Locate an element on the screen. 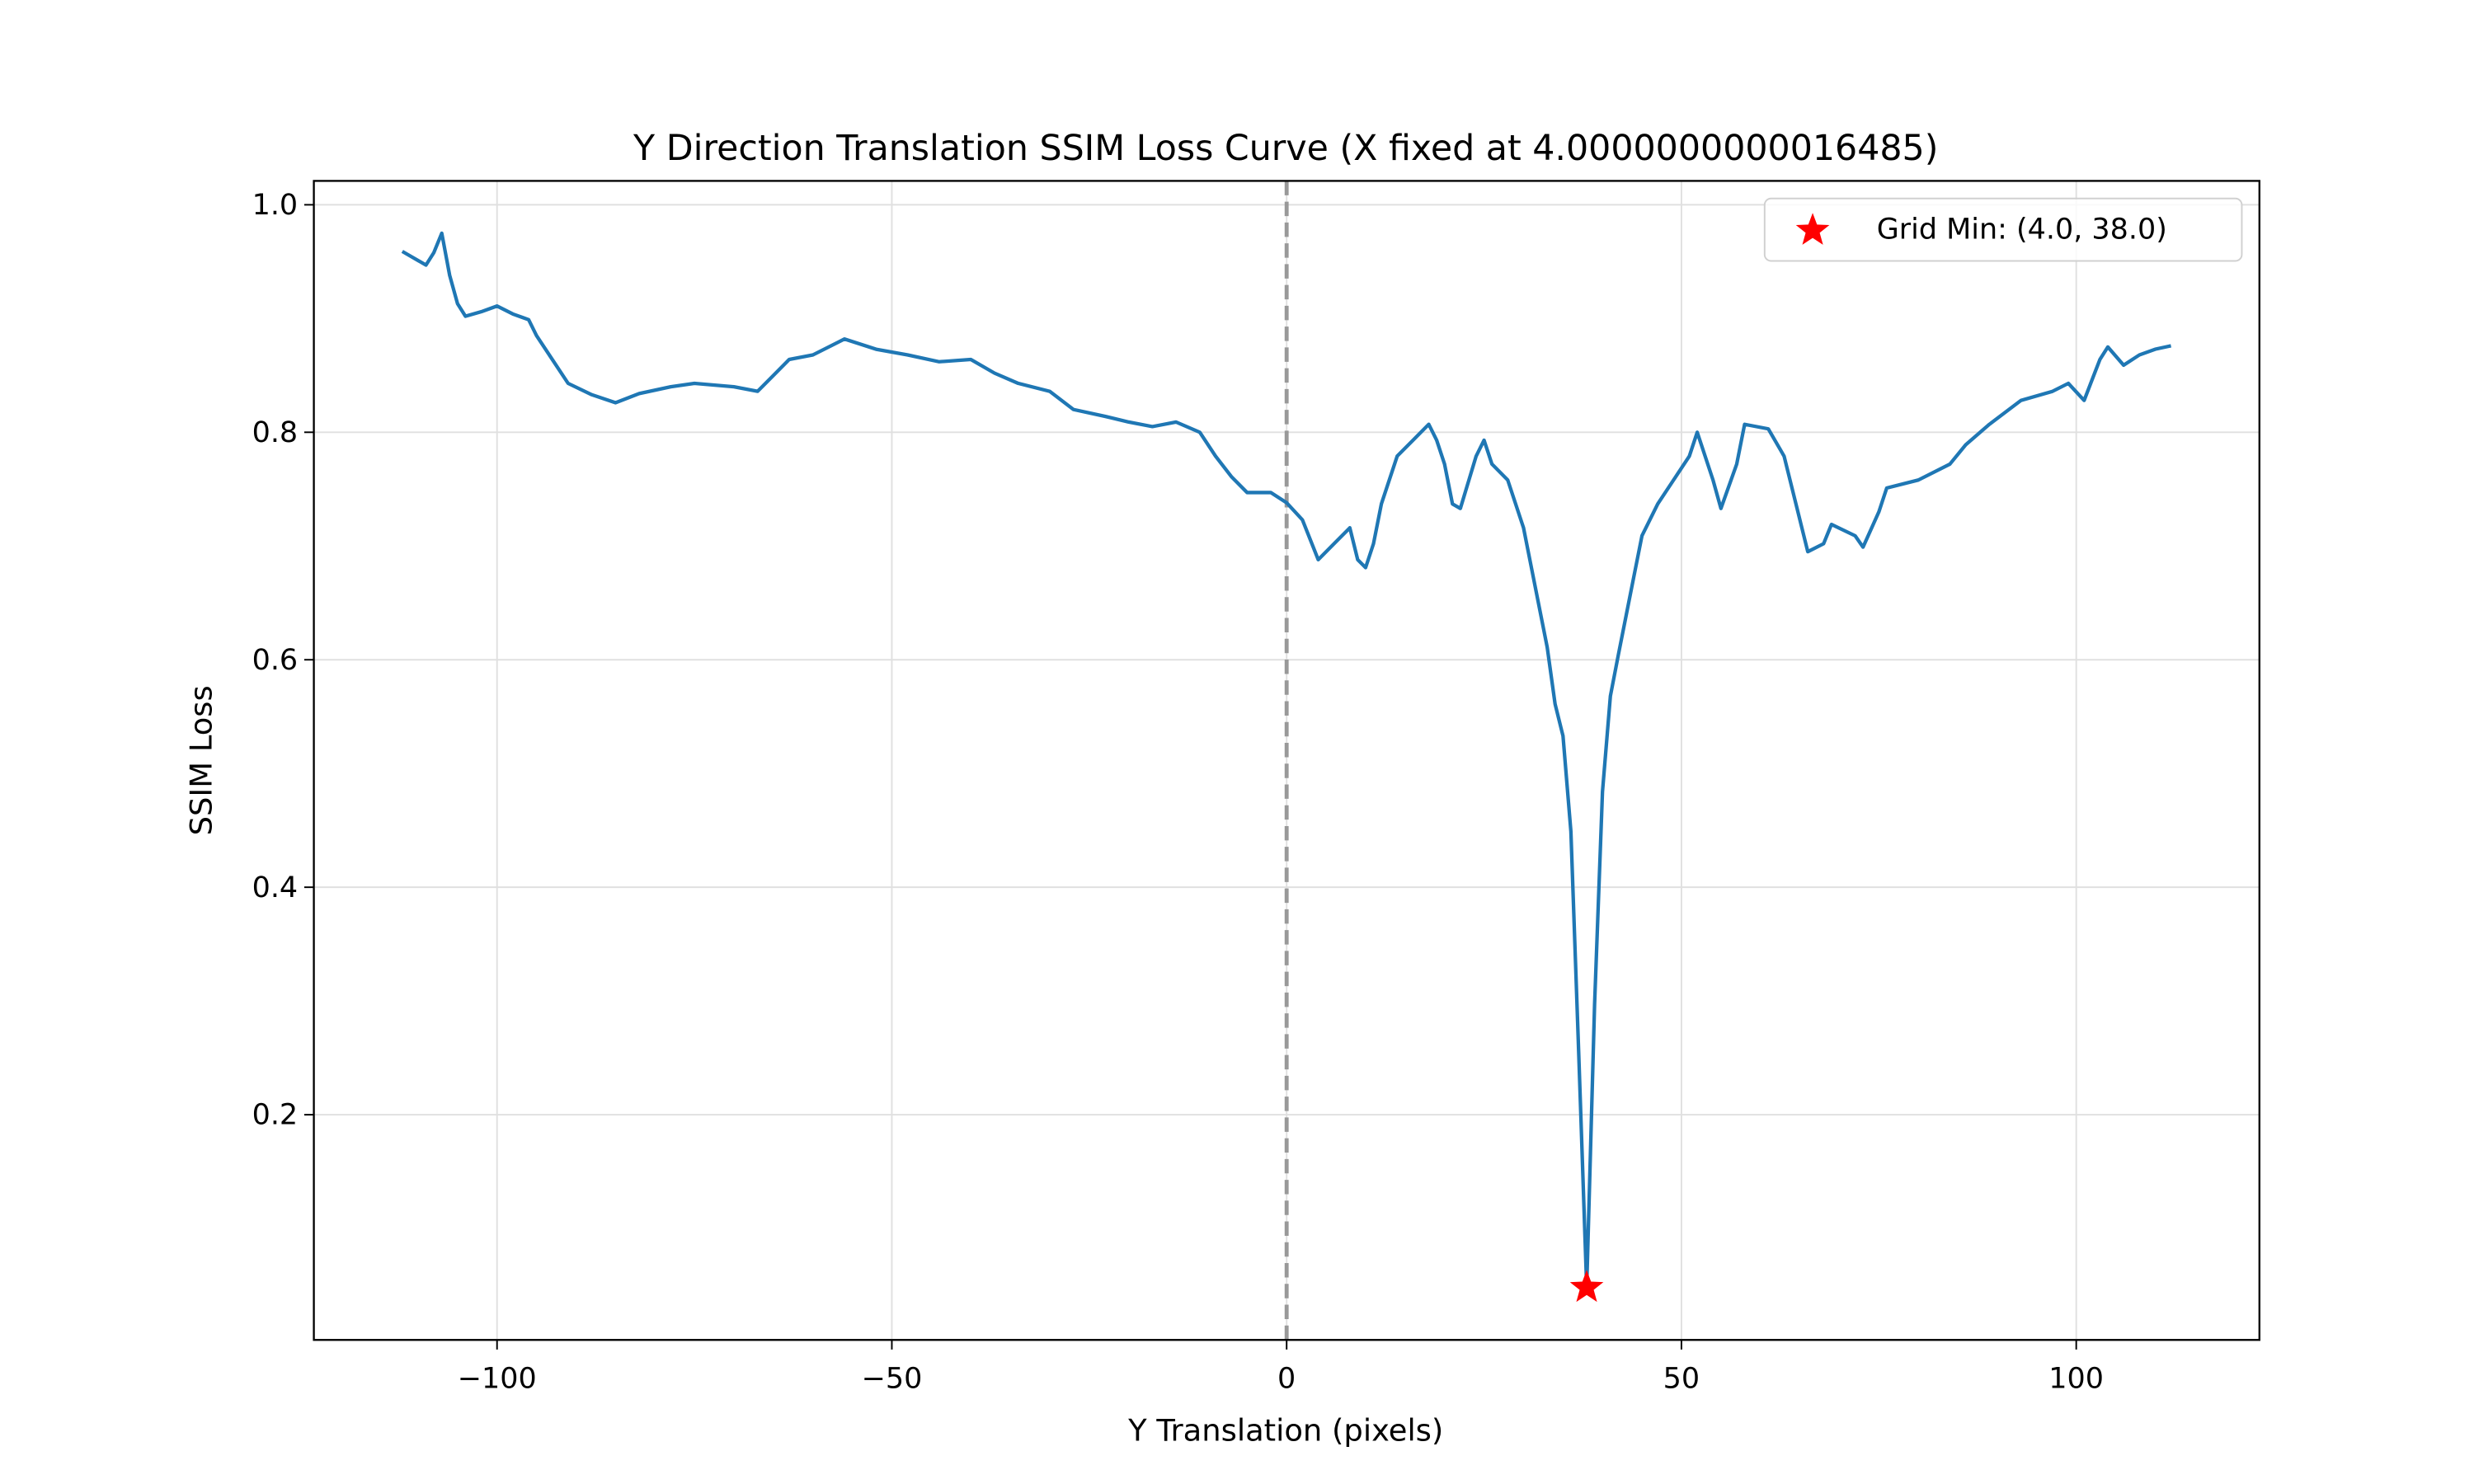 This screenshot has height=1484, width=2474. x-tick-label: −50 is located at coordinates (892, 1378).